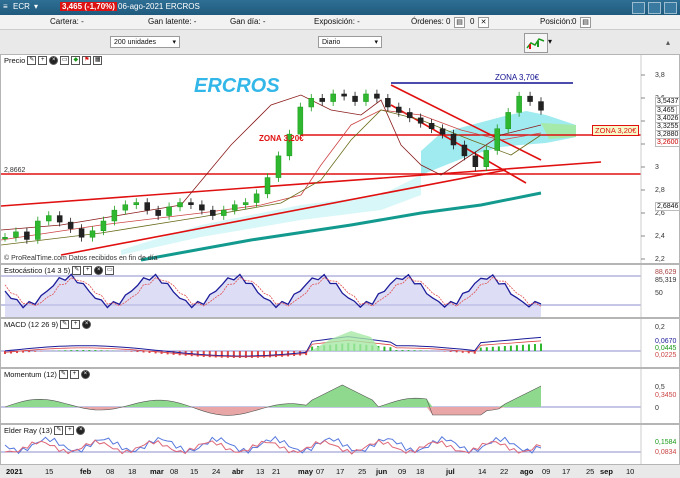 This screenshot has height=478, width=680. Describe the element at coordinates (273, 411) in the screenshot. I see `momentum-negative-area` at that location.